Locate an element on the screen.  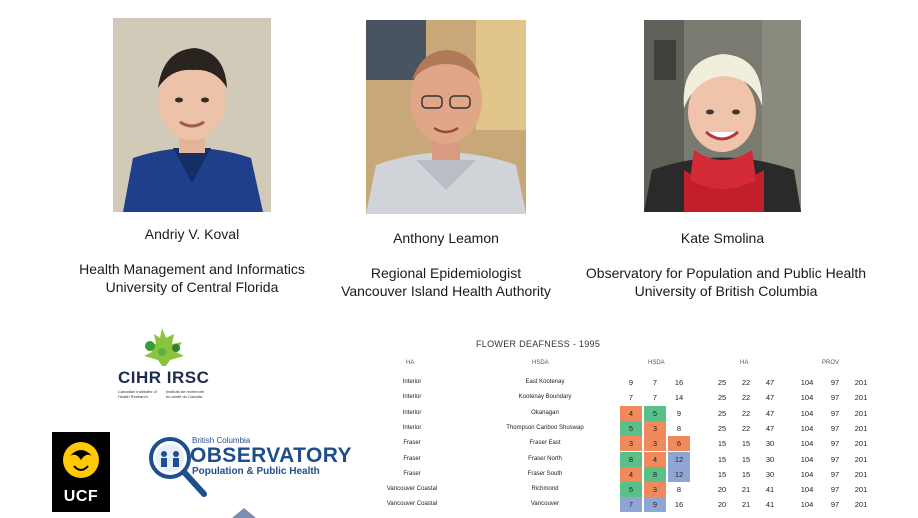
cihr-english: Canadian Institutes of Health Research is located at coordinates (137, 394).